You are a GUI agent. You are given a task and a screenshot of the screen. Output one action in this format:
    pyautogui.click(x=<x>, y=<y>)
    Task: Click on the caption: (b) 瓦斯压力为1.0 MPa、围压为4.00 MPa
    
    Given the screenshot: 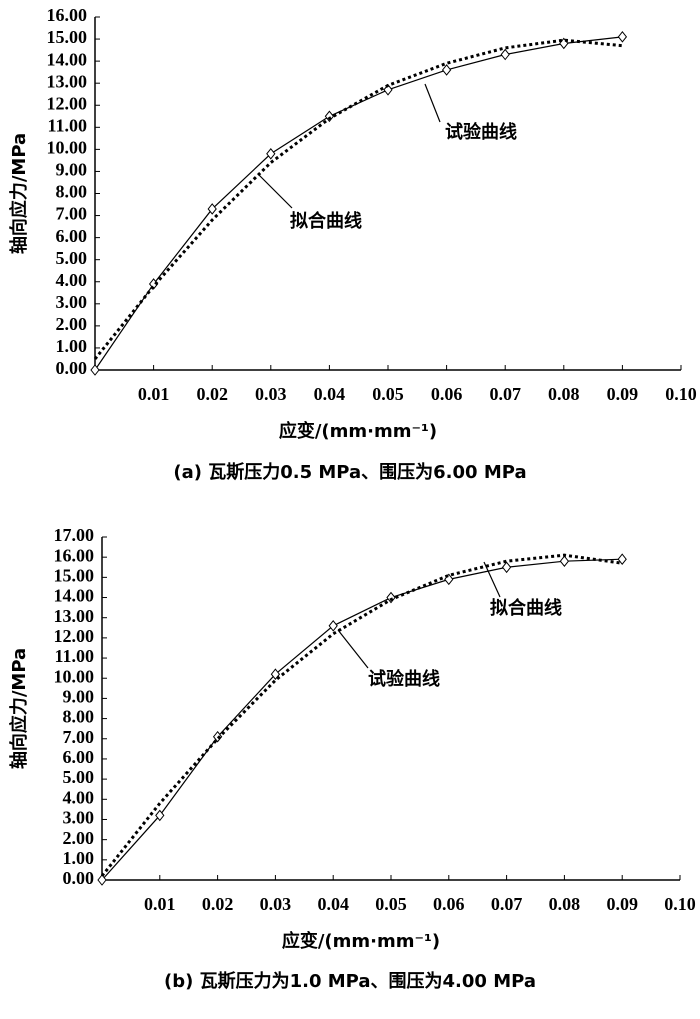 What is the action you would take?
    pyautogui.click(x=350, y=981)
    